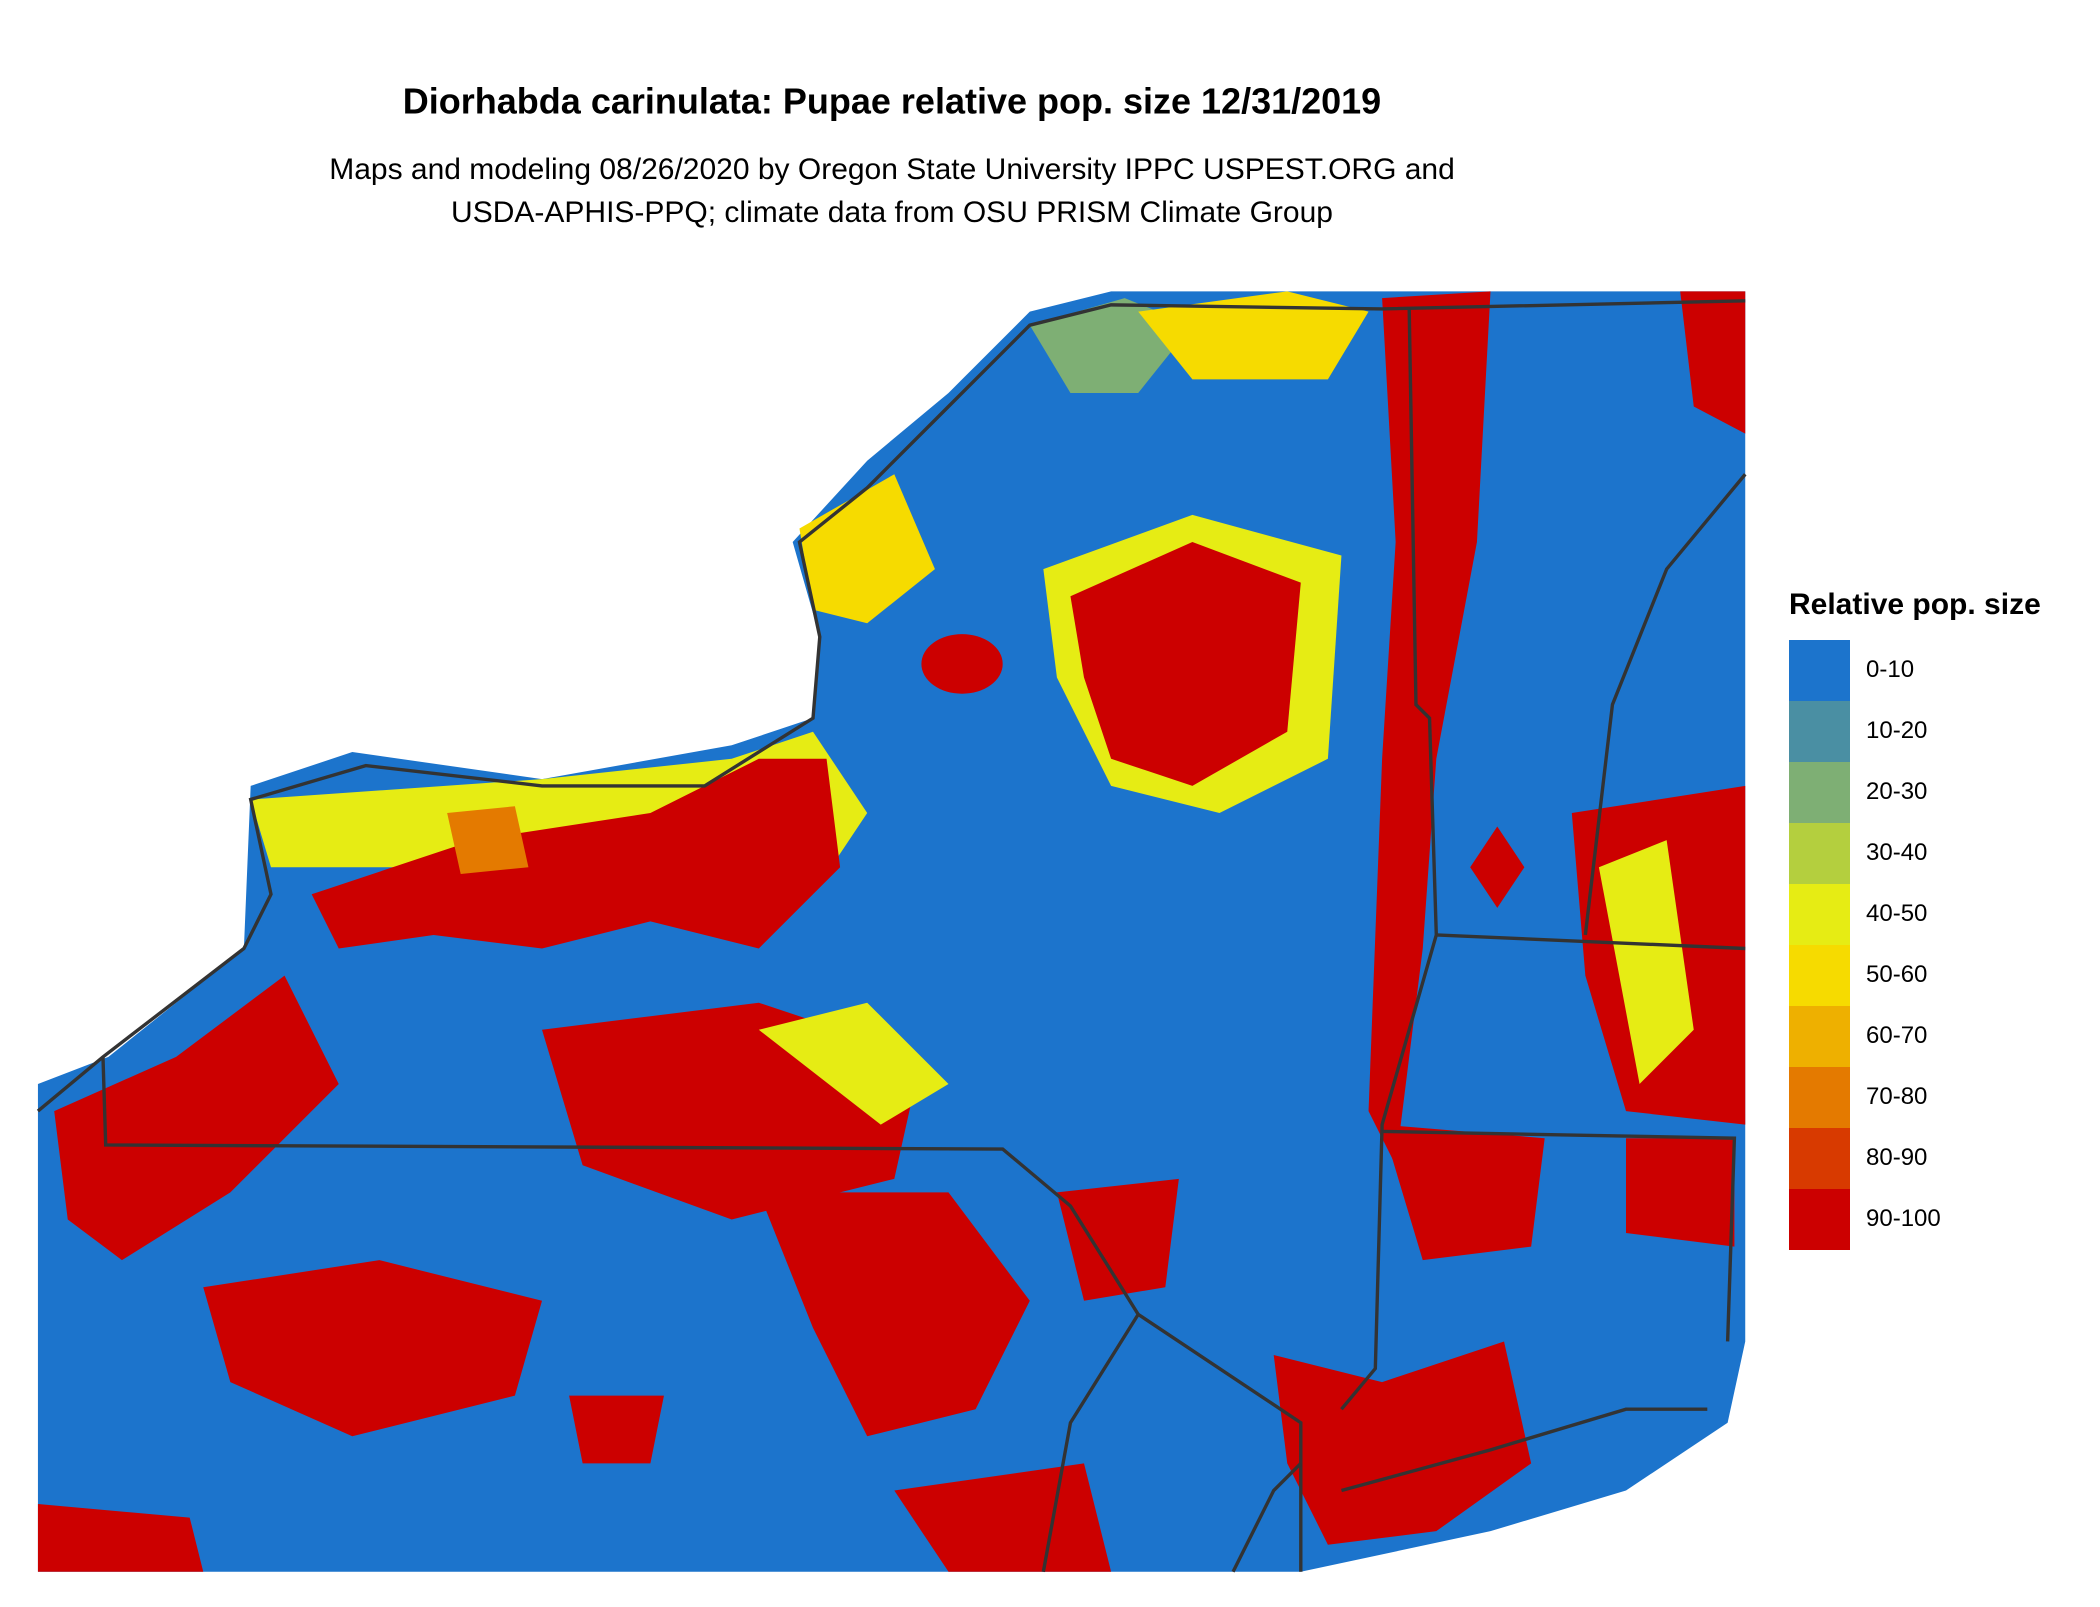  Describe the element at coordinates (1896, 974) in the screenshot. I see `legend-label: 50-60` at that location.